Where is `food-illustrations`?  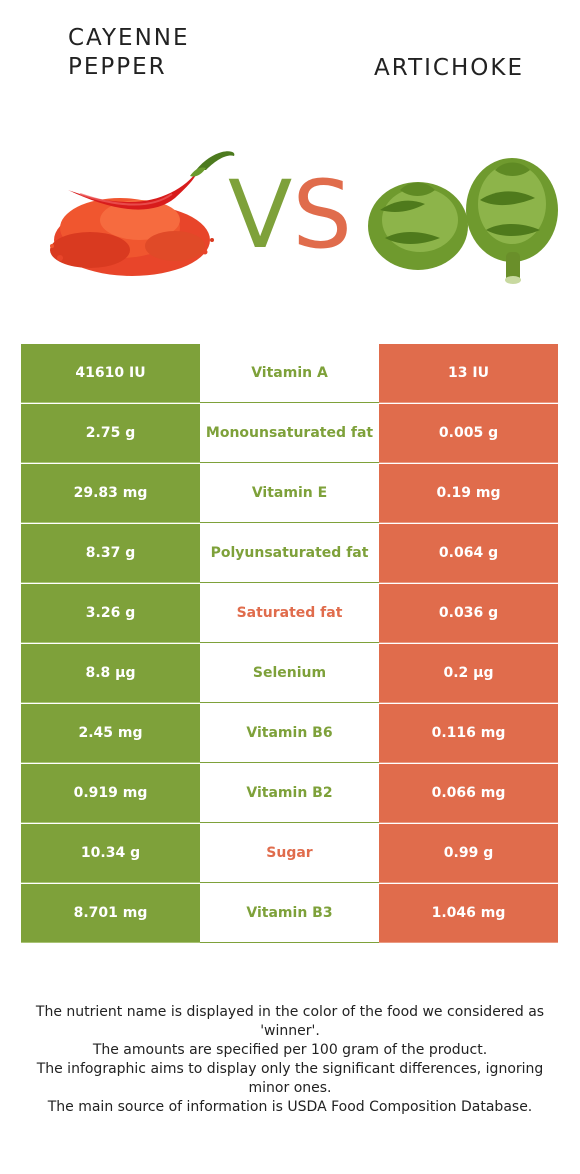 food-illustrations is located at coordinates (304, 217).